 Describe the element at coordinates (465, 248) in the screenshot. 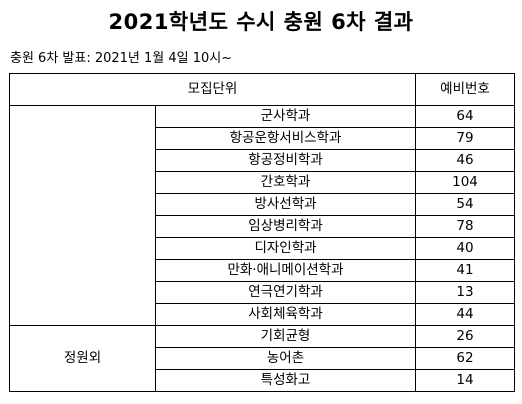

I see `waitlist-cell: 40` at that location.